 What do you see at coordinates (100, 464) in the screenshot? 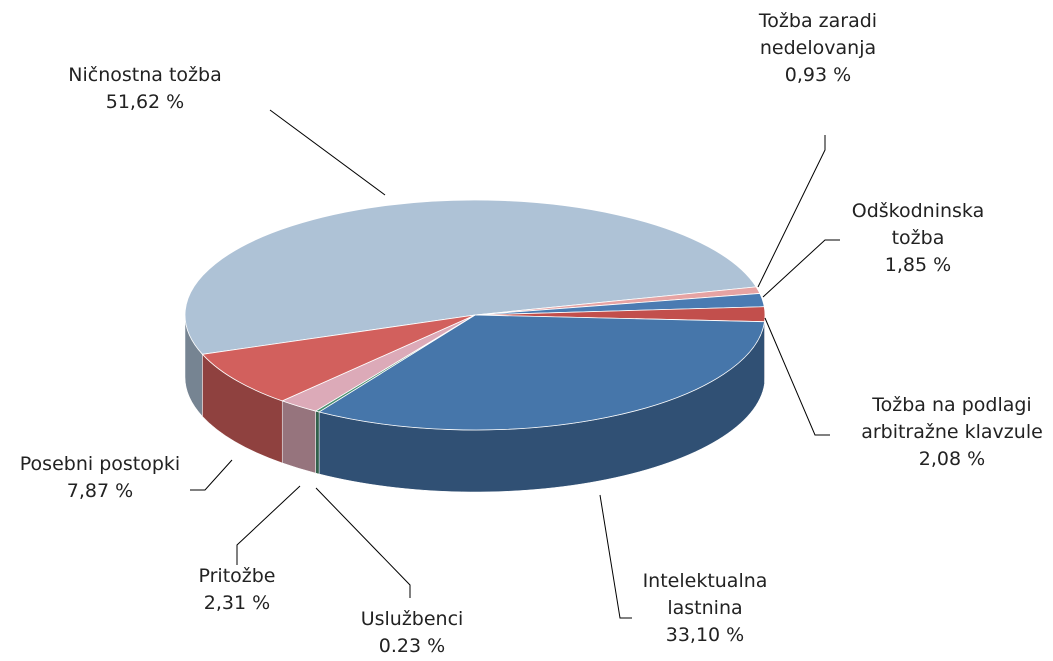
I see `category-label: Posebni postopki` at bounding box center [100, 464].